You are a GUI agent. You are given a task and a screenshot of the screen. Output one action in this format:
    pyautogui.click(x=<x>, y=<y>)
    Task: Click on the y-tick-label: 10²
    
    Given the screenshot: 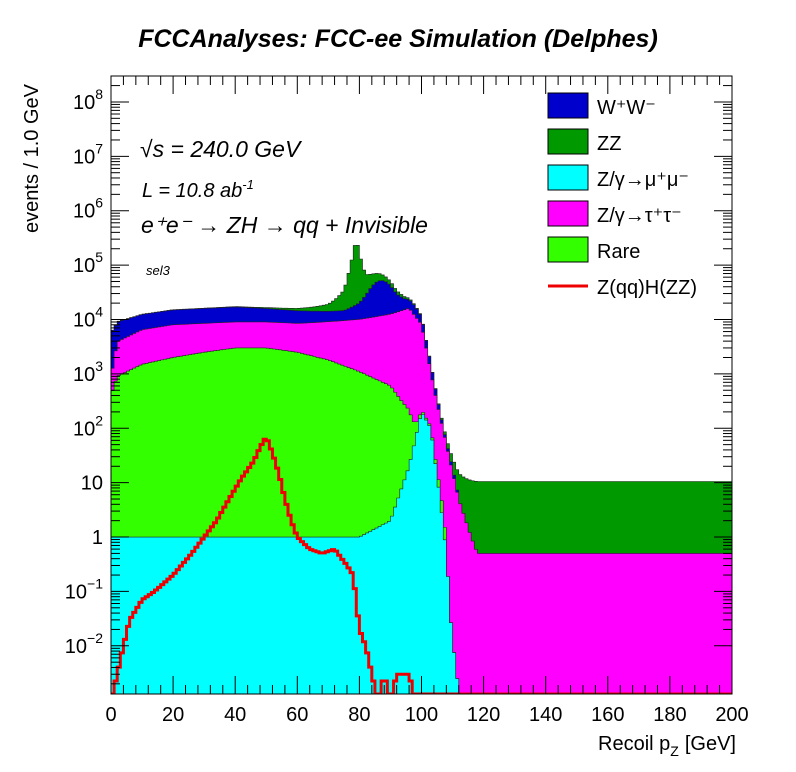 What is the action you would take?
    pyautogui.click(x=88, y=426)
    